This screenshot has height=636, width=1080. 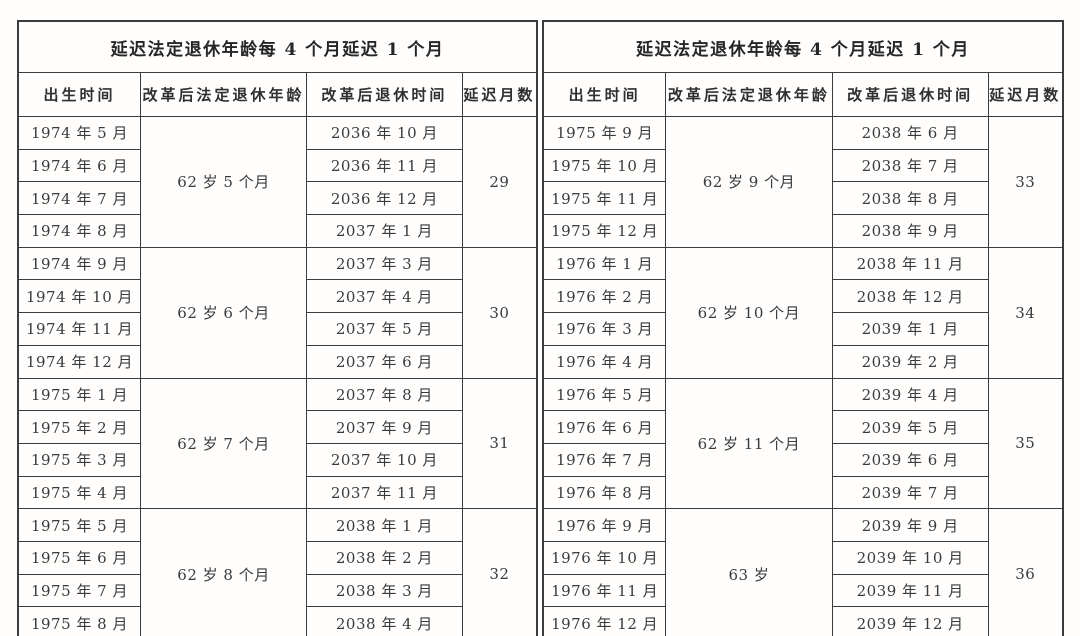 I want to click on retire-cell: 2039 年 6 月, so click(x=910, y=459).